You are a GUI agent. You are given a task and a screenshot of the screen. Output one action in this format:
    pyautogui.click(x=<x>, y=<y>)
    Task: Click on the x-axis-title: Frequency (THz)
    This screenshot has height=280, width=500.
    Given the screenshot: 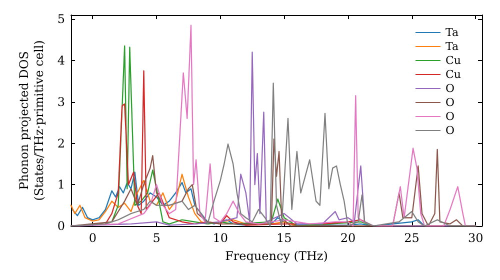 What is the action you would take?
    pyautogui.click(x=276, y=256)
    